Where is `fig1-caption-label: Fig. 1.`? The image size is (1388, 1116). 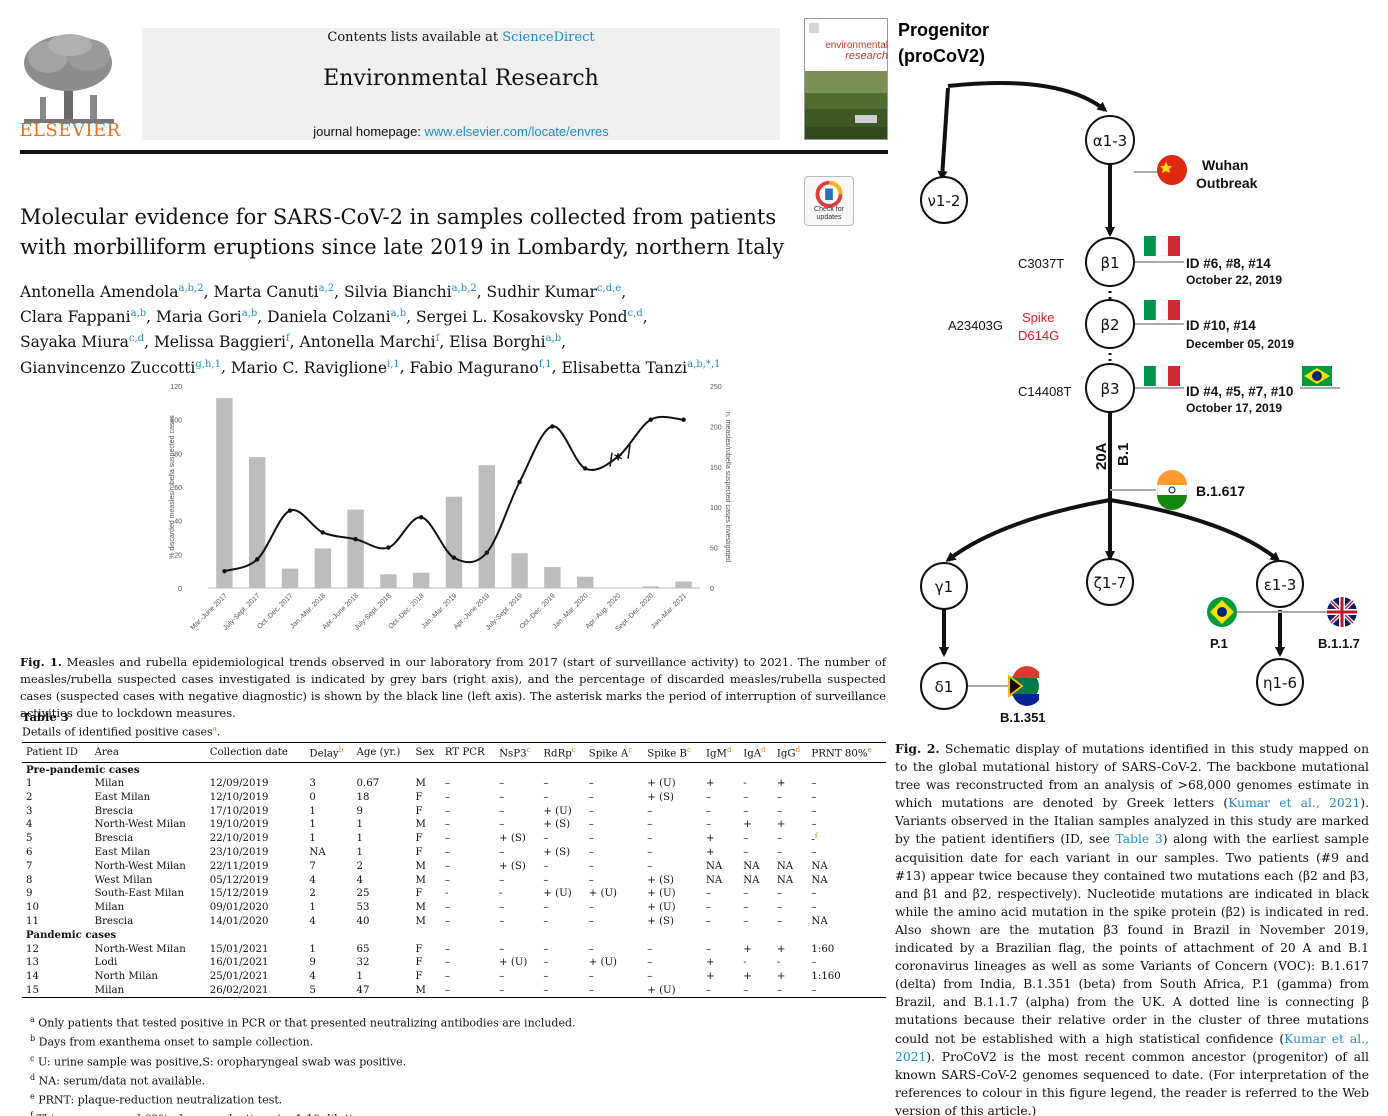 fig1-caption-label: Fig. 1. is located at coordinates (41, 662).